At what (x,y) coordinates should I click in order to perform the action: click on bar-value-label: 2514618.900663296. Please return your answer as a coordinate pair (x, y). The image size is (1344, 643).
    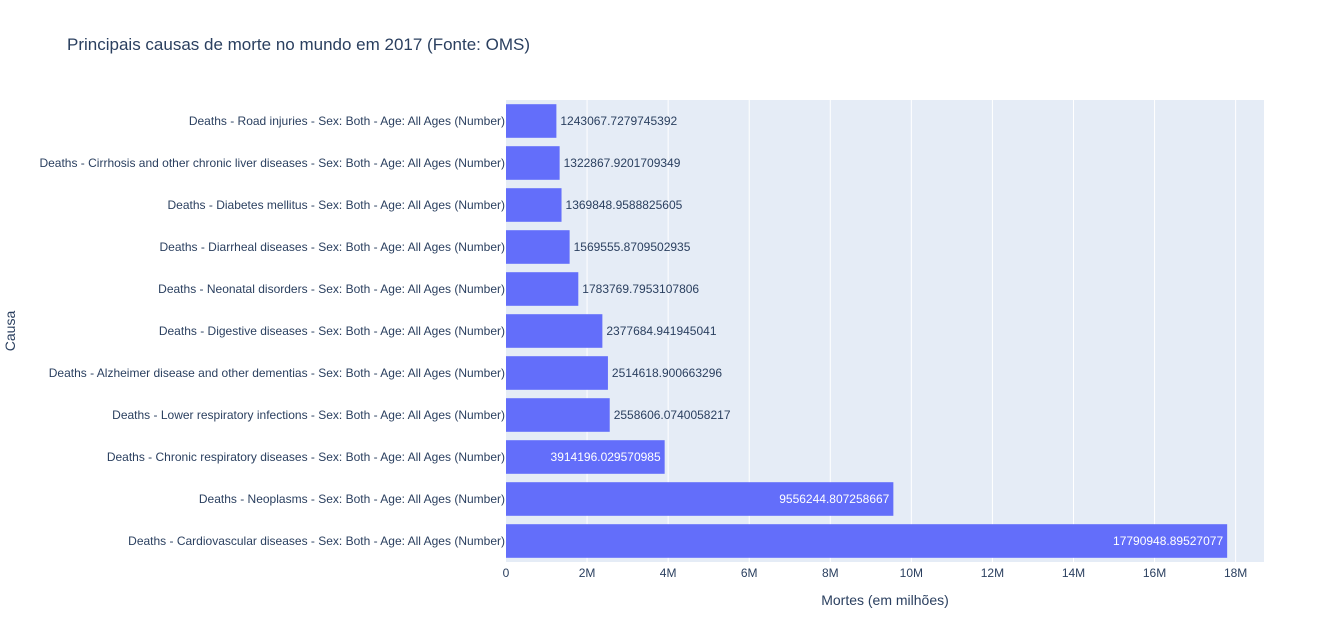
    Looking at the image, I should click on (667, 373).